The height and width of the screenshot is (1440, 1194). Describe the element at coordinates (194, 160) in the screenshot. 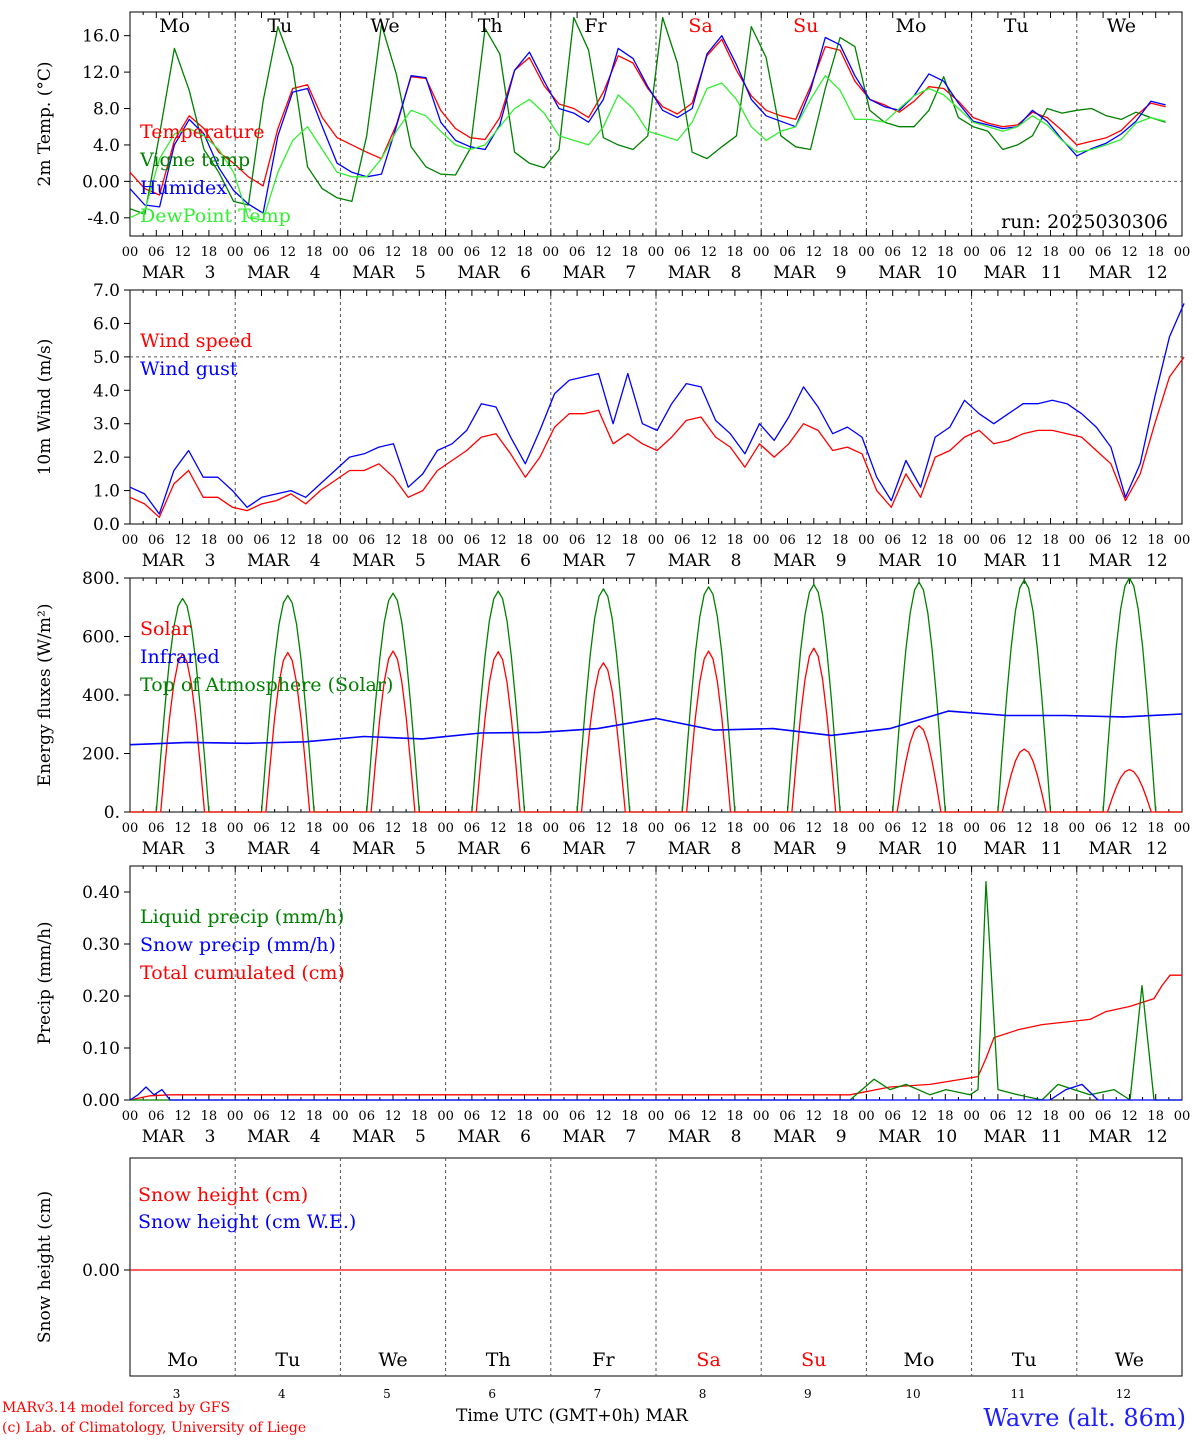

I see `legend-entry: Vigne temp` at that location.